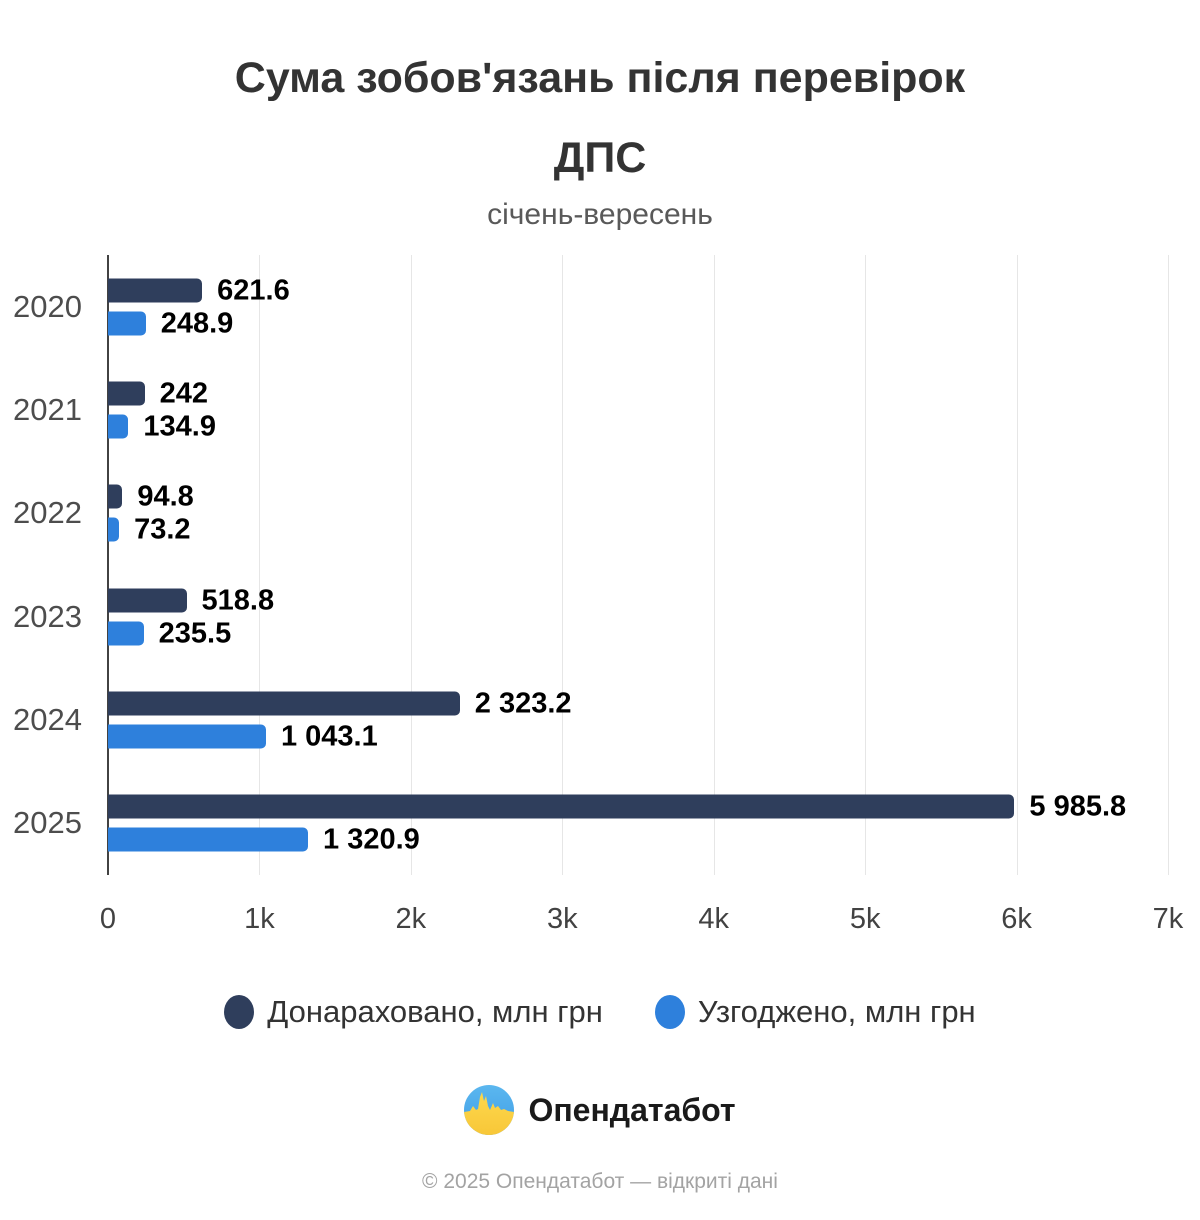  I want to click on legend: Донараховано, млн грн Узгоджено, млн грн, so click(600, 1012).